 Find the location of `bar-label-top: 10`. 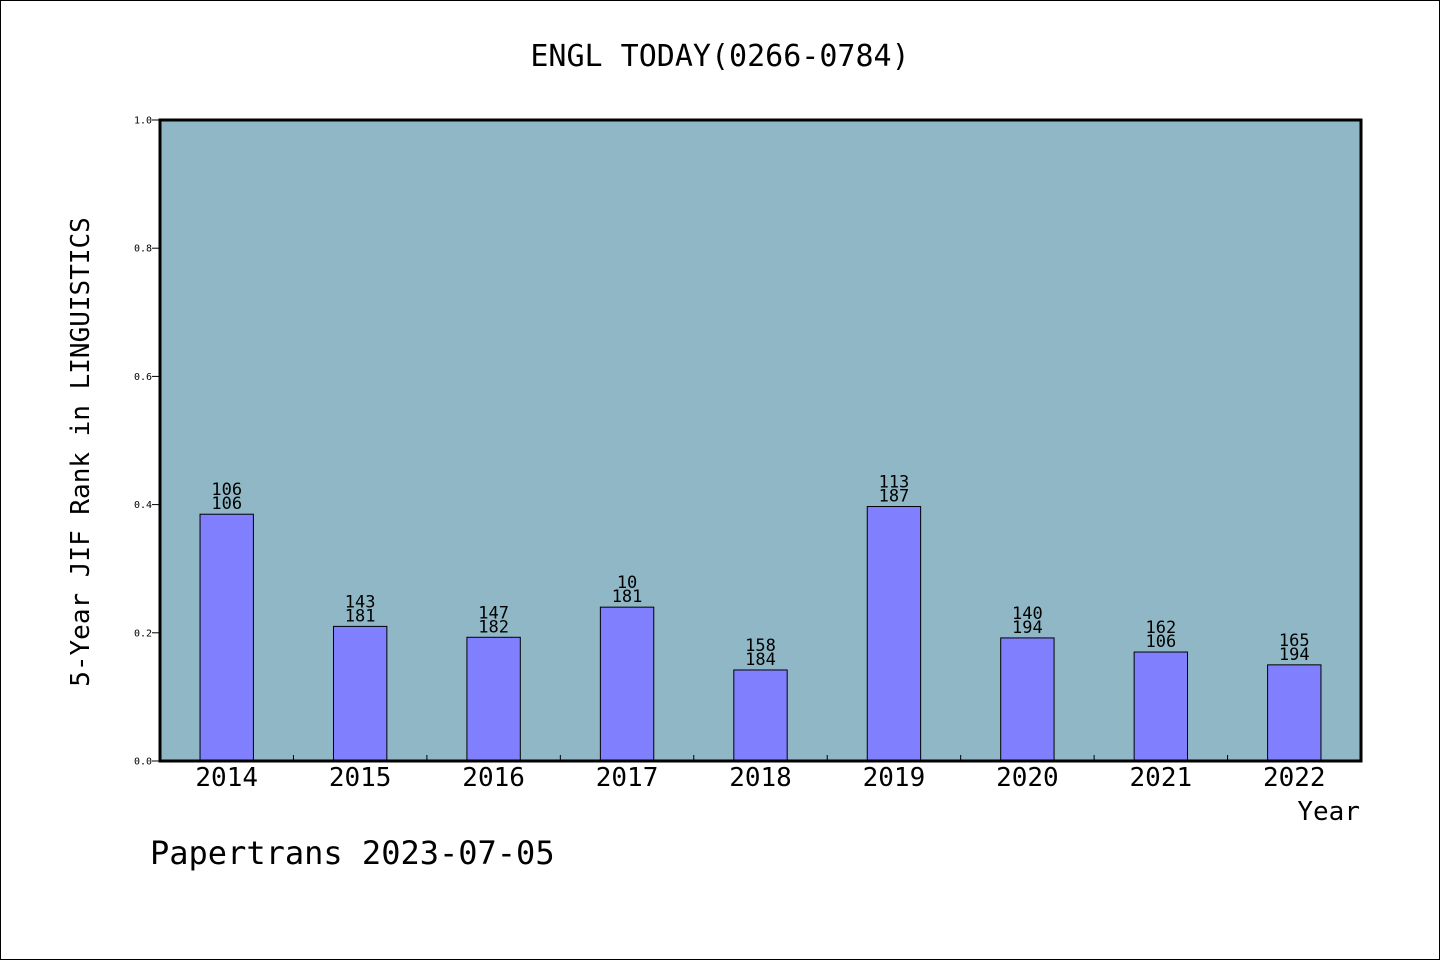

bar-label-top: 10 is located at coordinates (627, 583).